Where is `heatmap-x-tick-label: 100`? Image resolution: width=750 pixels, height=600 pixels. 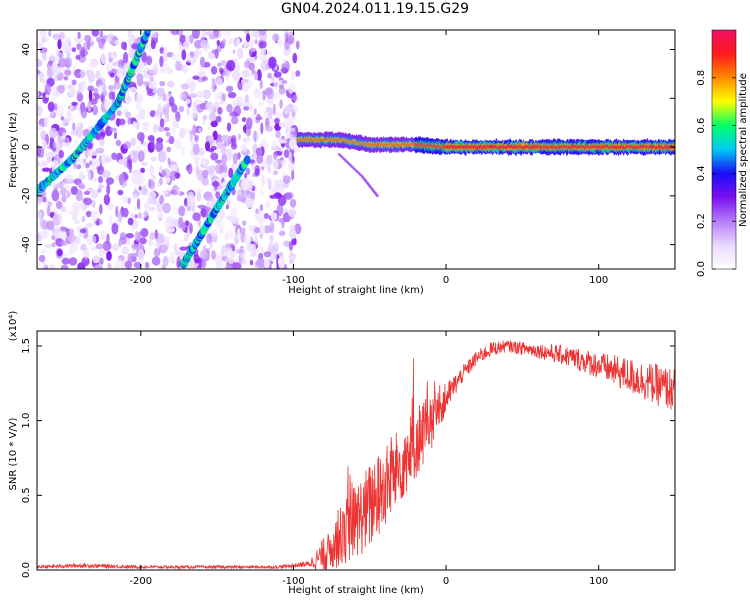
heatmap-x-tick-label: 100 is located at coordinates (598, 280).